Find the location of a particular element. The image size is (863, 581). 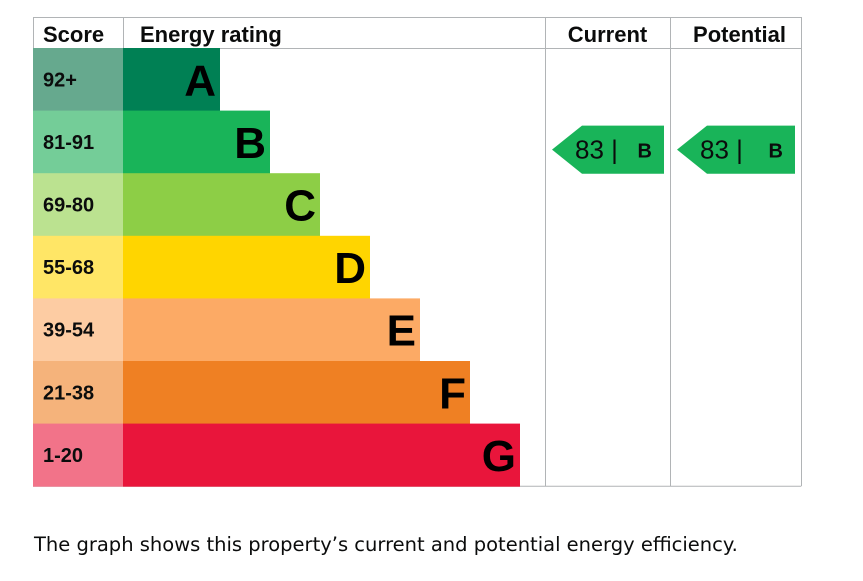

current-rating-score: 83 | is located at coordinates (596, 150).